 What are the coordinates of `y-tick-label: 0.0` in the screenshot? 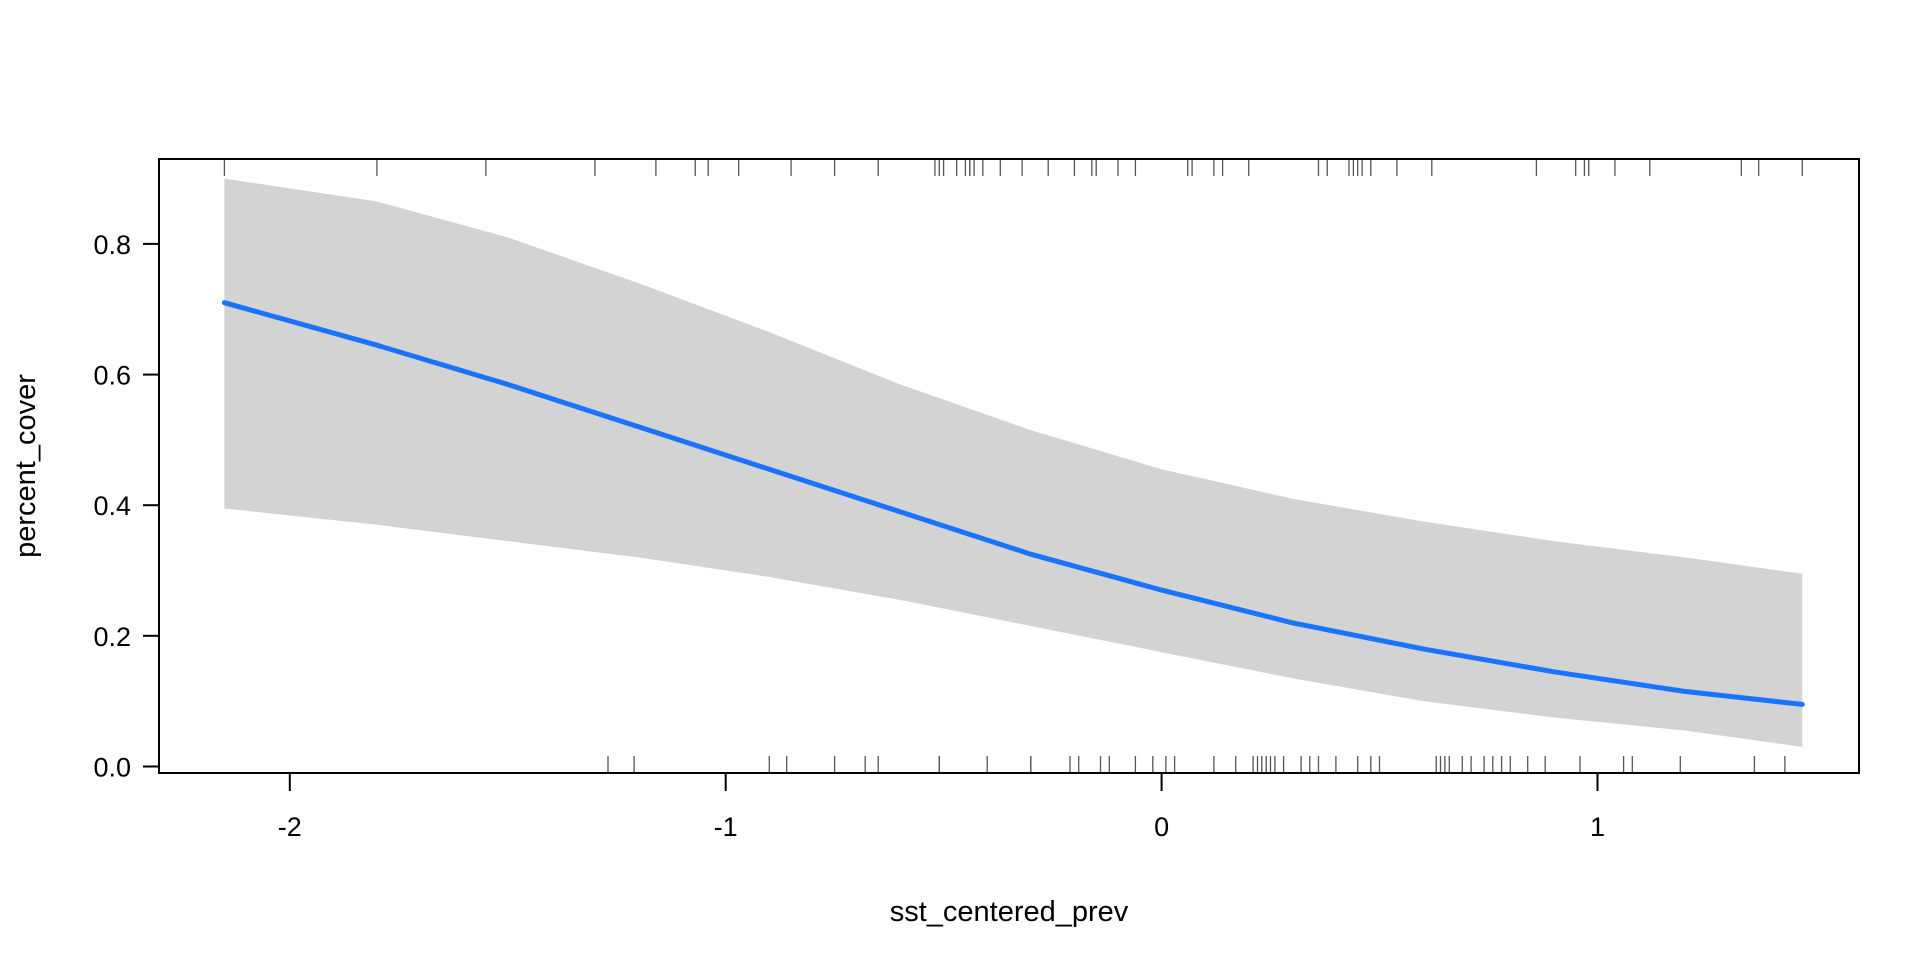 It's located at (112, 768).